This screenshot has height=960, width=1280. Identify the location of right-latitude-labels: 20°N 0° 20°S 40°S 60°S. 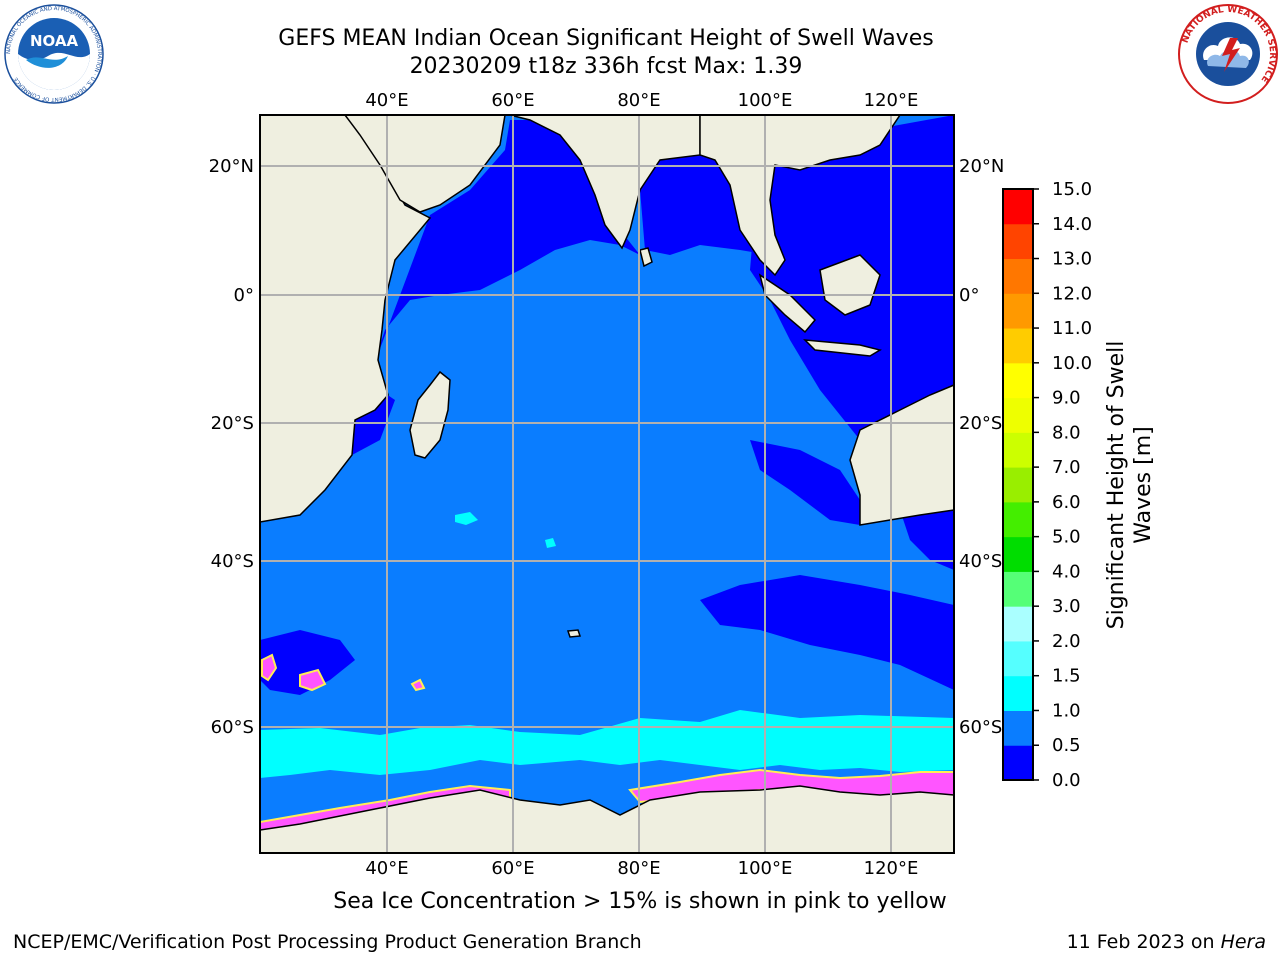
(981, 447).